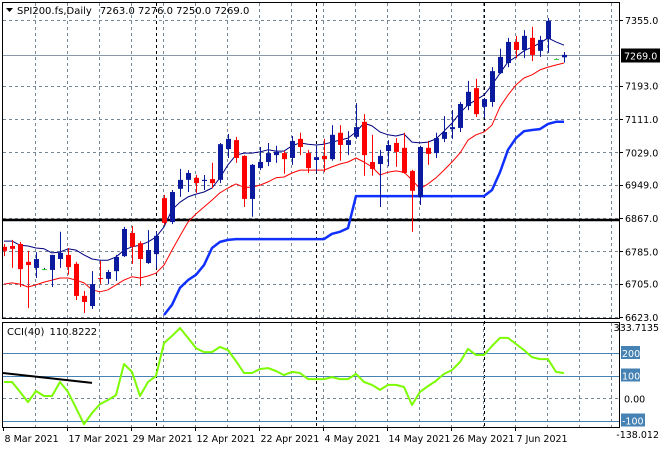  I want to click on cci-trendline, so click(47, 378).